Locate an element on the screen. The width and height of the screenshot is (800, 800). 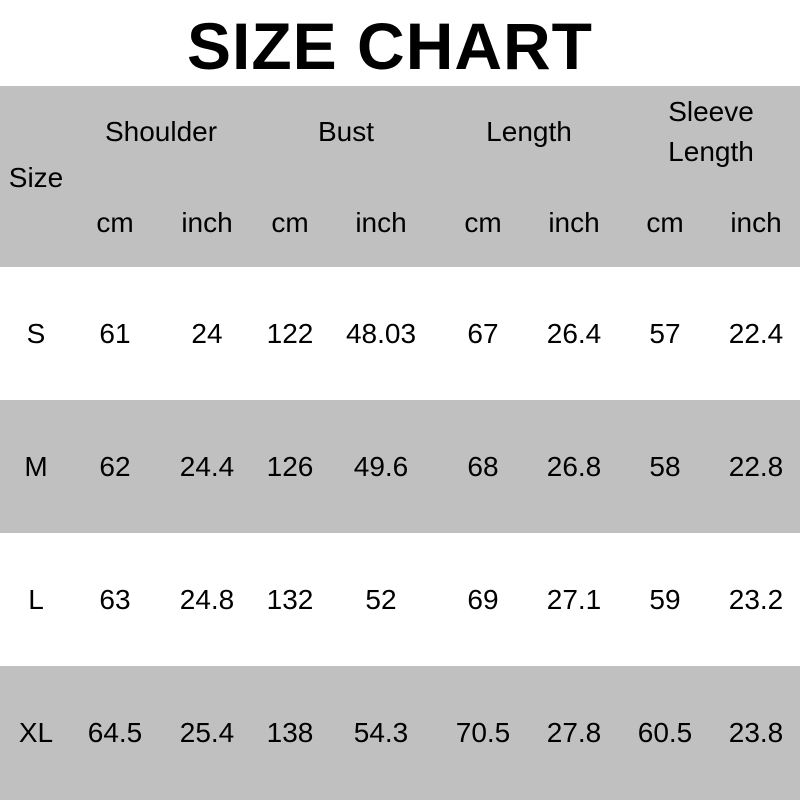
value-cell: 126 is located at coordinates (290, 466).